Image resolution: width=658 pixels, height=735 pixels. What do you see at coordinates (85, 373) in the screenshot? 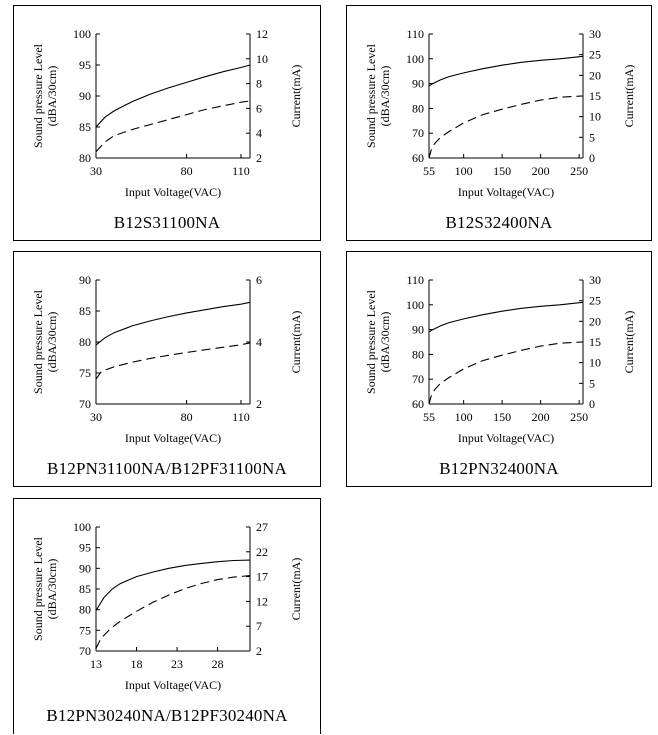
I see `y-tick-label-left: 75` at bounding box center [85, 373].